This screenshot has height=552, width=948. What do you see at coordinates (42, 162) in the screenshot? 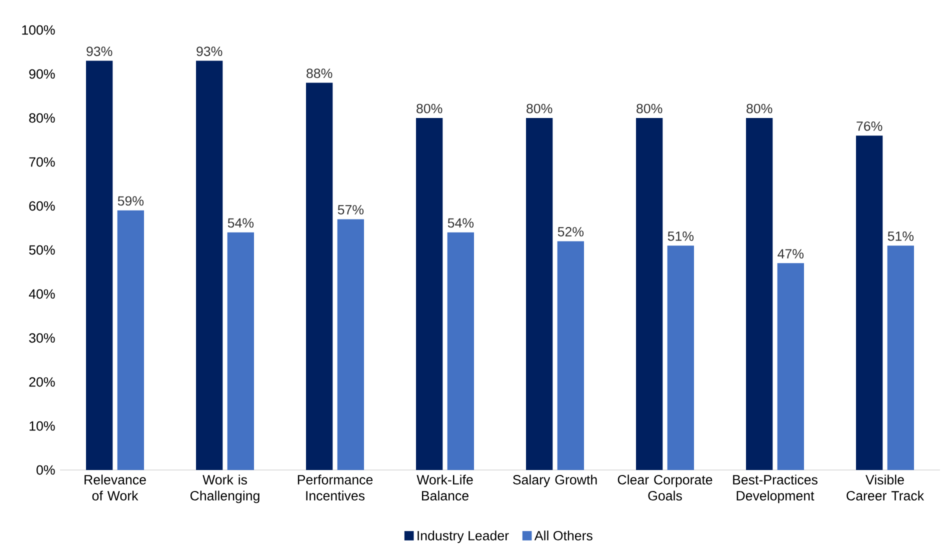
I see `y-tick-label: 70%` at bounding box center [42, 162].